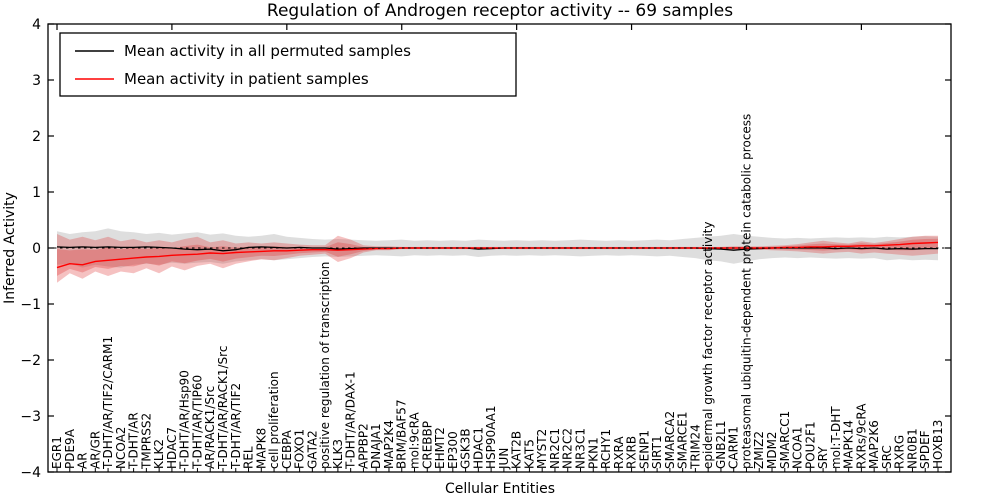 This screenshot has width=1000, height=500. Describe the element at coordinates (376, 446) in the screenshot. I see `entity-label: DNAJA1` at that location.